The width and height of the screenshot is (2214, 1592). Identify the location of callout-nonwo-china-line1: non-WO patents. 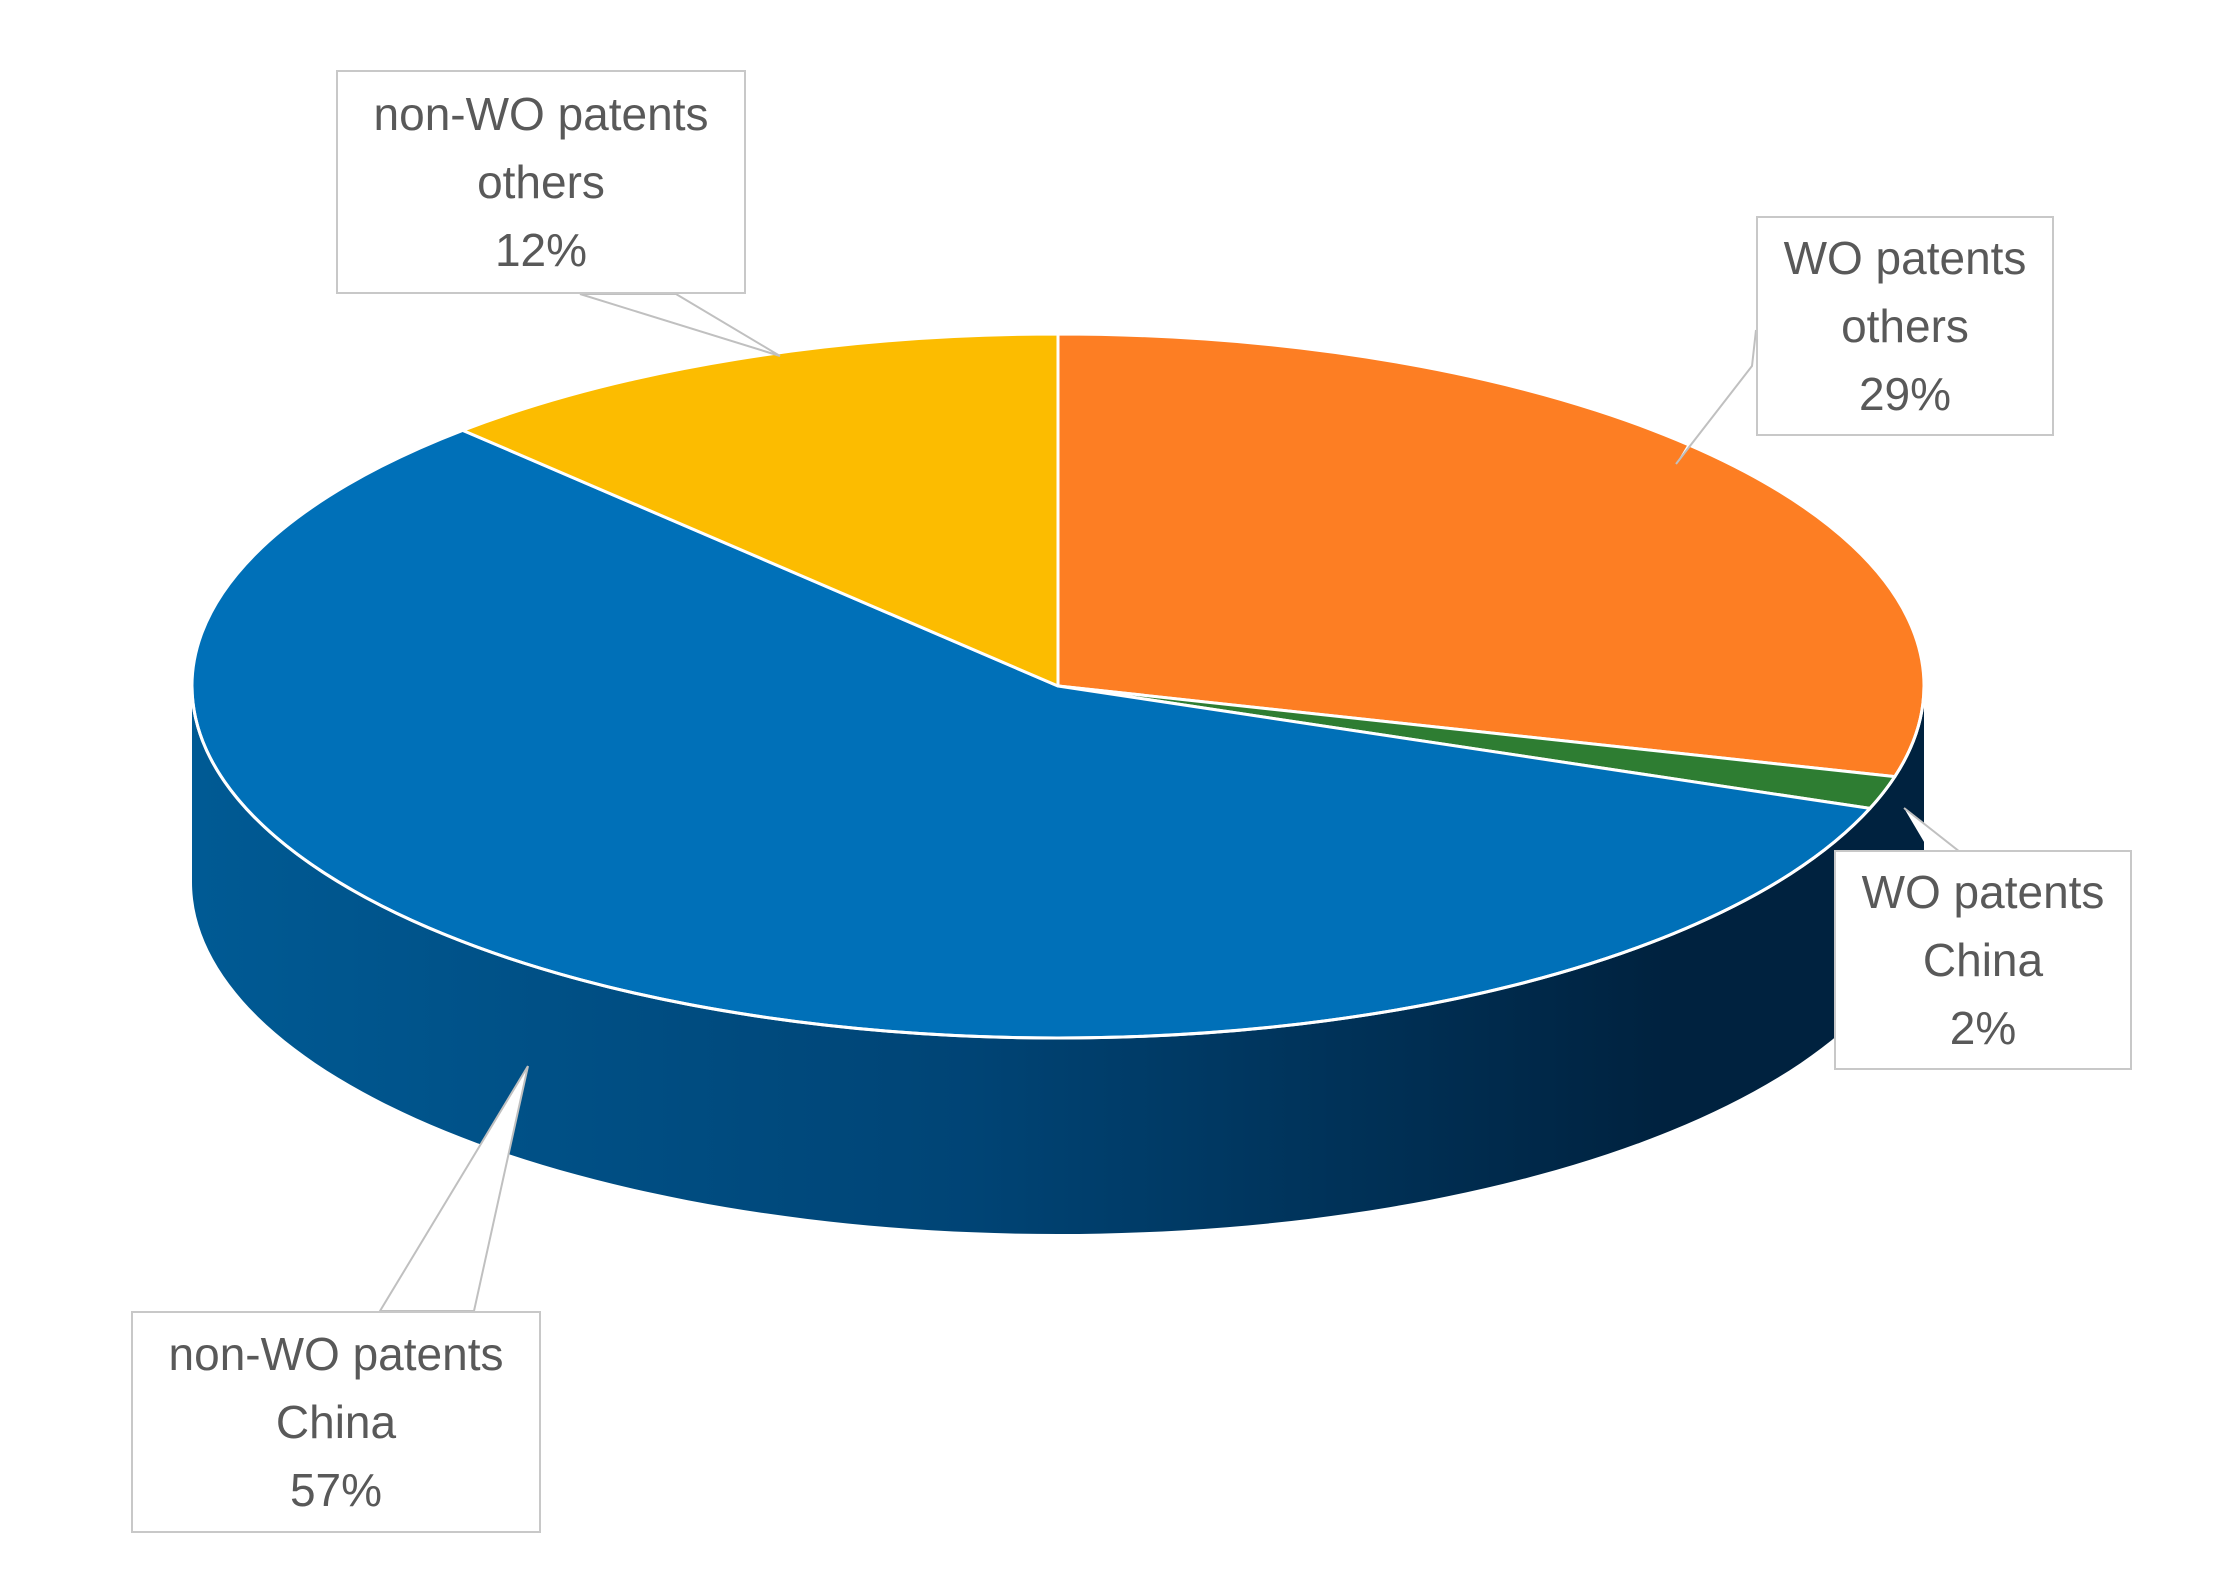
(336, 1354).